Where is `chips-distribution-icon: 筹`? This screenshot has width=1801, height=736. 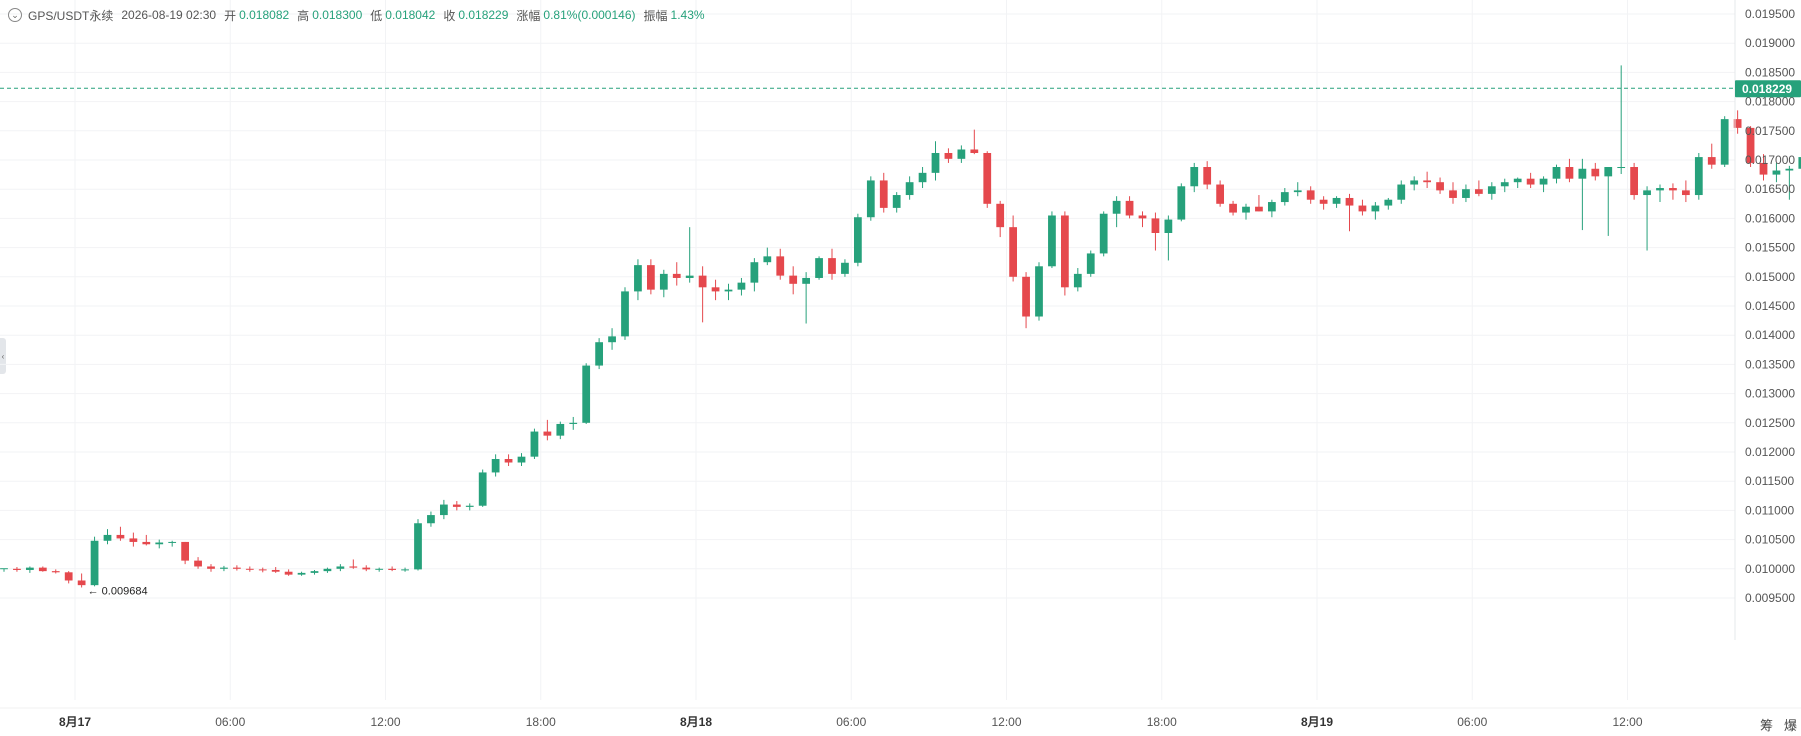 chips-distribution-icon: 筹 is located at coordinates (1767, 725).